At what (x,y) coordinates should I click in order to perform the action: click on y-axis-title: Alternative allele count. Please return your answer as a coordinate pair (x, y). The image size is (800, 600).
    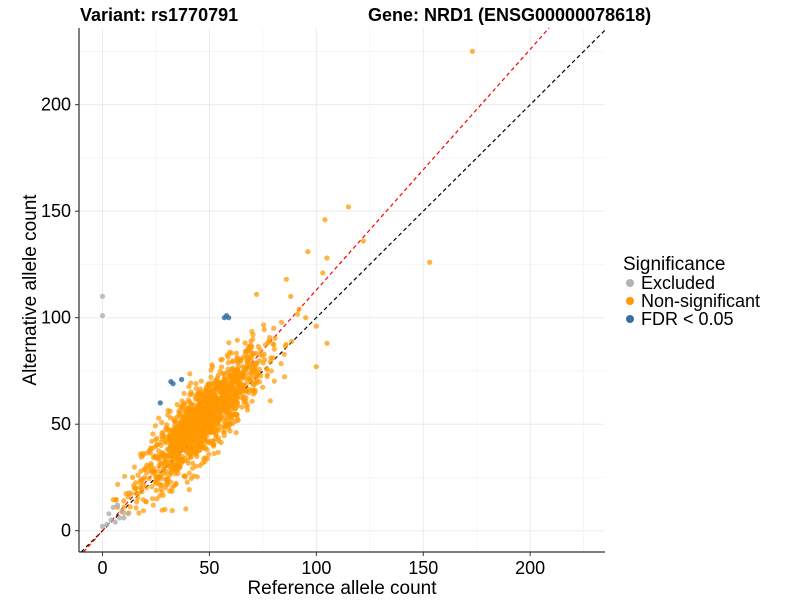
    Looking at the image, I should click on (30, 290).